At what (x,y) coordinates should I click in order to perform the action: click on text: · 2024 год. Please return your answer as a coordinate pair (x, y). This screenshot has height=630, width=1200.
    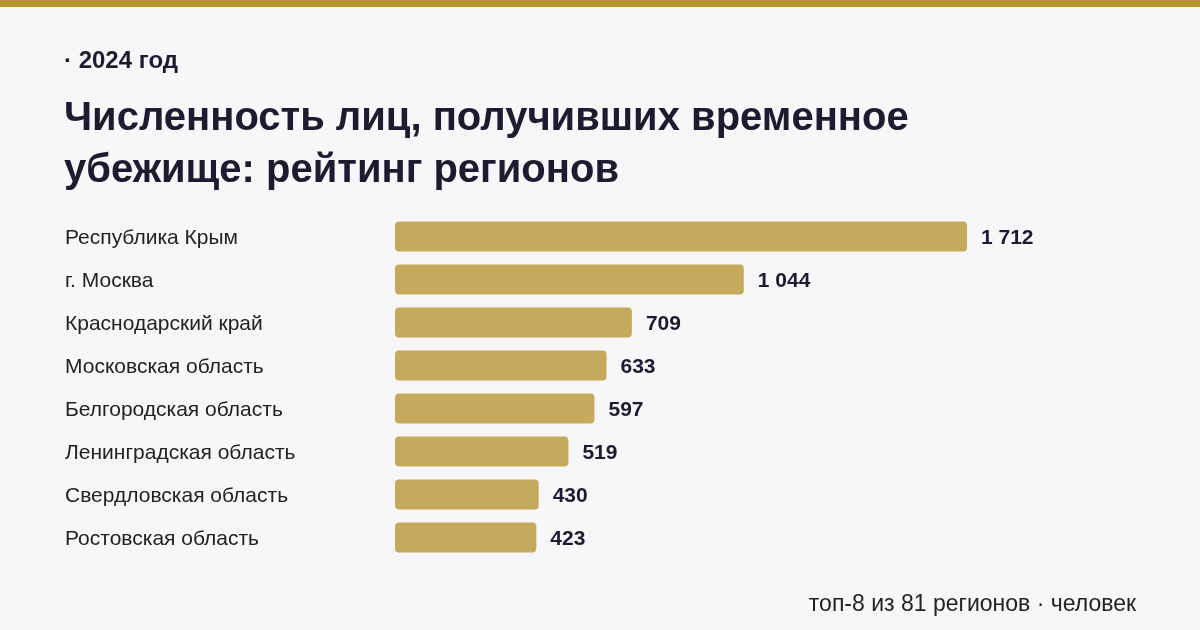
    Looking at the image, I should click on (121, 60).